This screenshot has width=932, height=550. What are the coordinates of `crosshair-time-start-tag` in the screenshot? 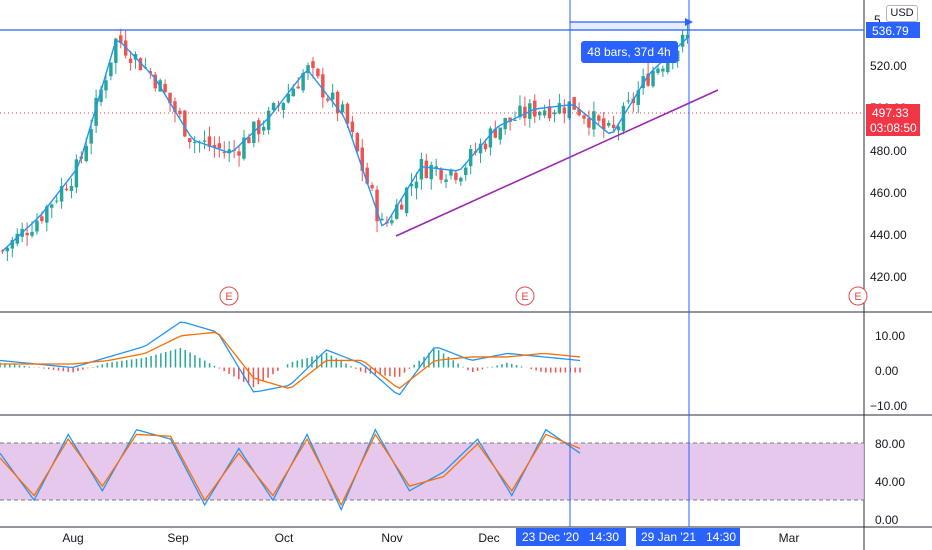 It's located at (571, 537).